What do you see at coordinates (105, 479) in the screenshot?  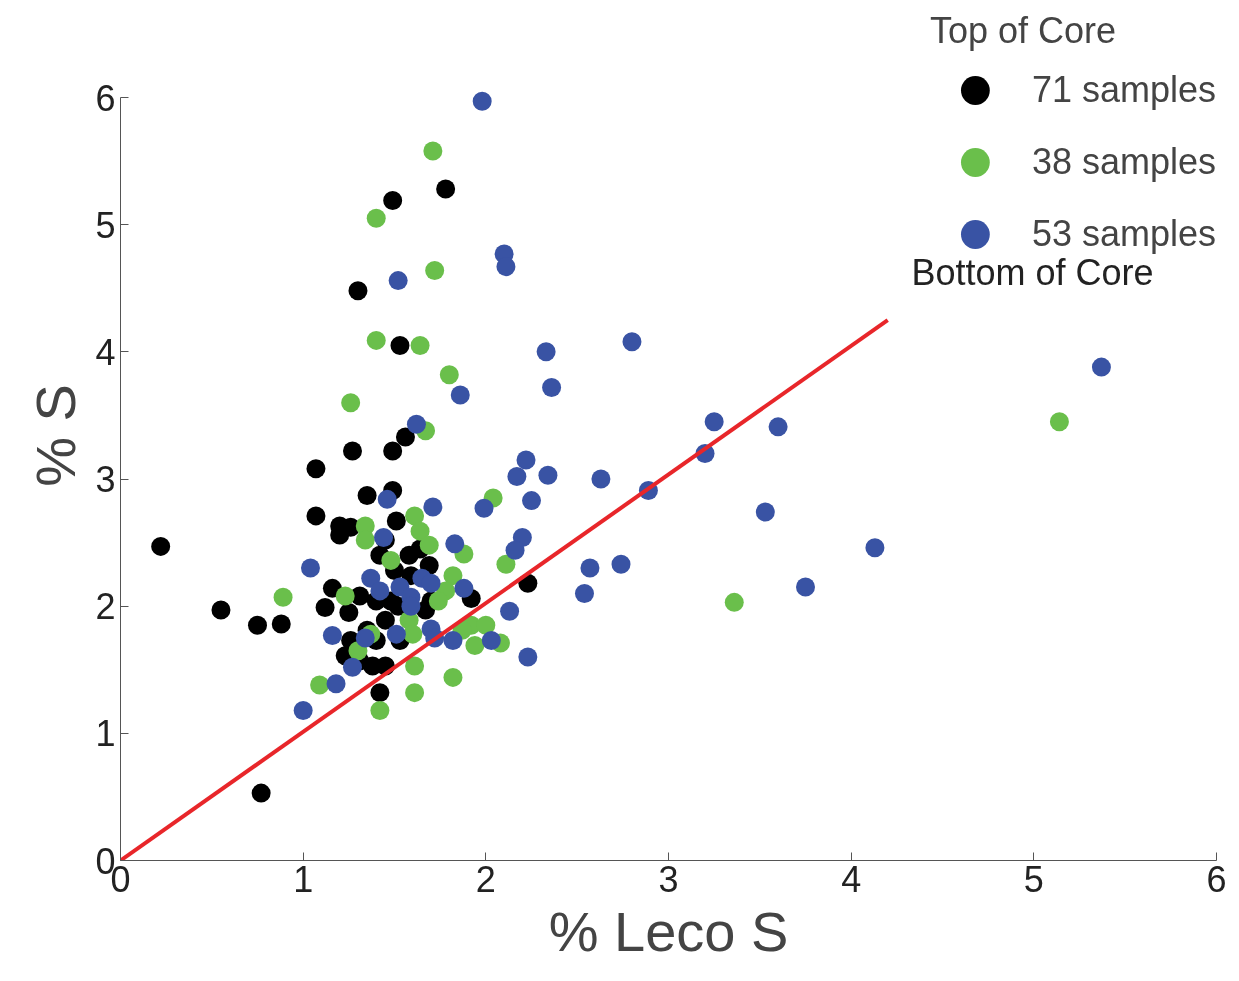 I see `y-tick-label: 3` at bounding box center [105, 479].